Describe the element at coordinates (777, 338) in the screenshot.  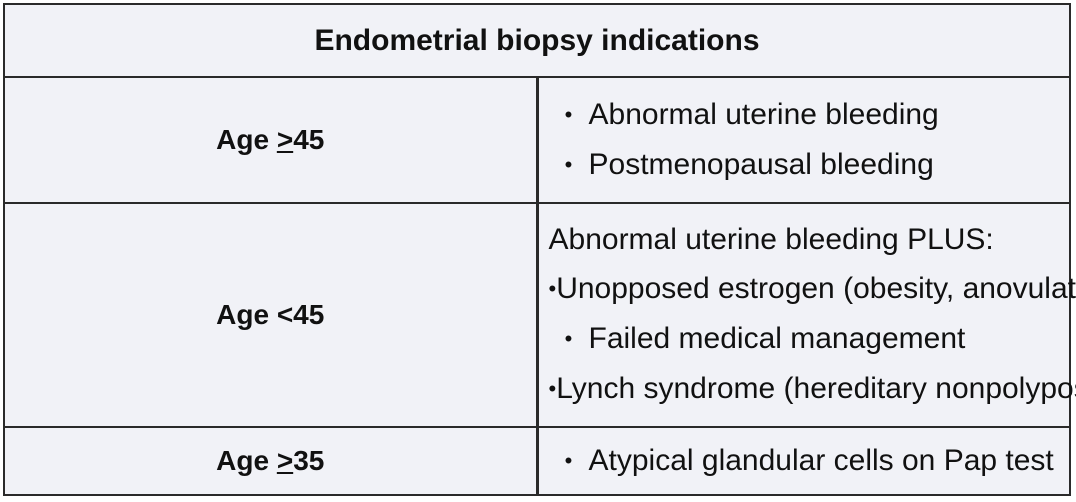
I see `list-item-text: Failed medical management` at that location.